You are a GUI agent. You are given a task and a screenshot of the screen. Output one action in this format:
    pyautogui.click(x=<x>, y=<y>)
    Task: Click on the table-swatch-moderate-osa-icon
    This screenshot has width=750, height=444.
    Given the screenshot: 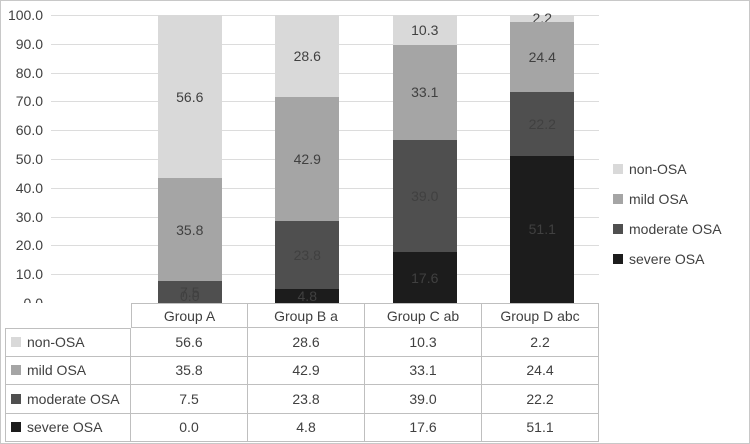 What is the action you would take?
    pyautogui.click(x=16, y=398)
    